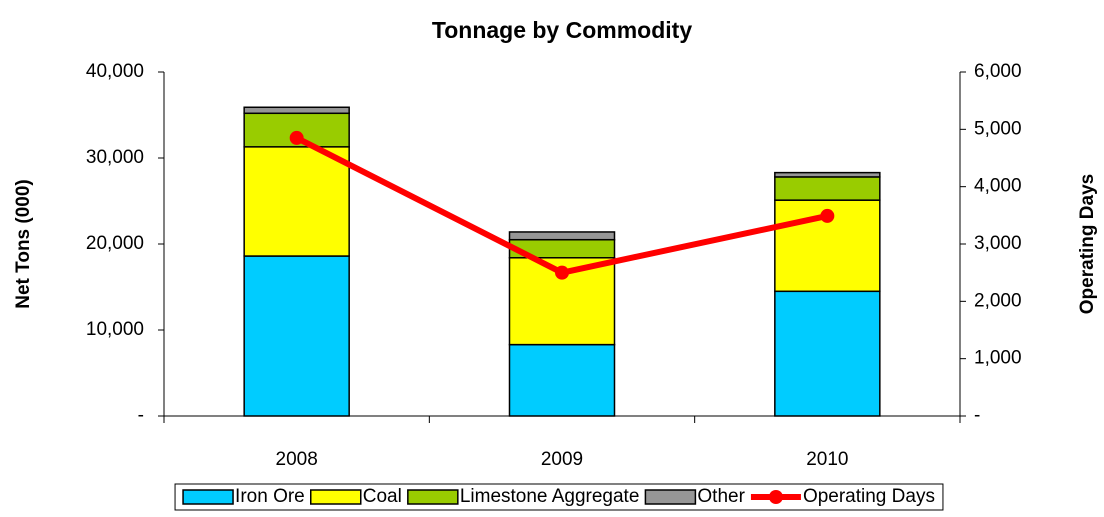 The width and height of the screenshot is (1104, 517). What do you see at coordinates (1087, 244) in the screenshot?
I see `y2-axis-title: Operating Days` at bounding box center [1087, 244].